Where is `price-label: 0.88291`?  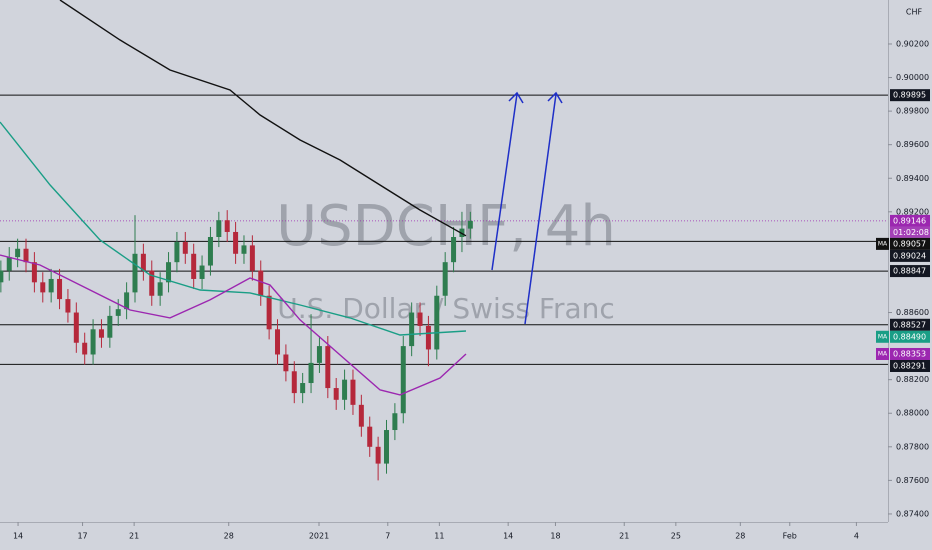 price-label: 0.88291 is located at coordinates (909, 365).